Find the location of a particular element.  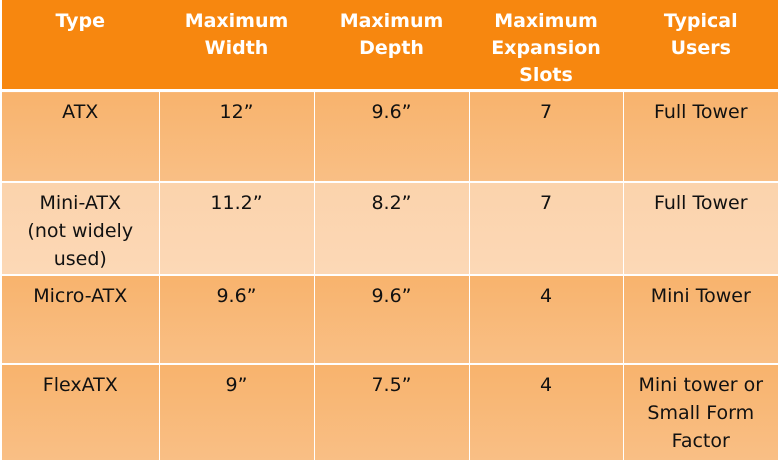

cell-max-depth: 7.5” is located at coordinates (392, 413).